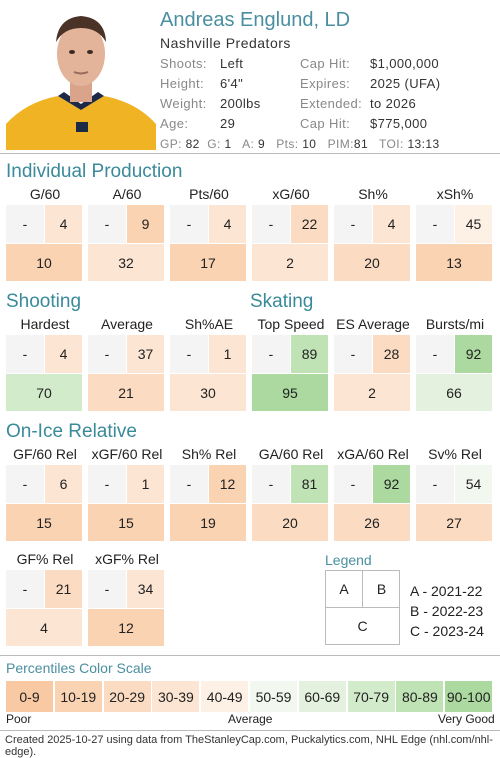  Describe the element at coordinates (225, 43) in the screenshot. I see `team-name: Nashville Predators` at that location.